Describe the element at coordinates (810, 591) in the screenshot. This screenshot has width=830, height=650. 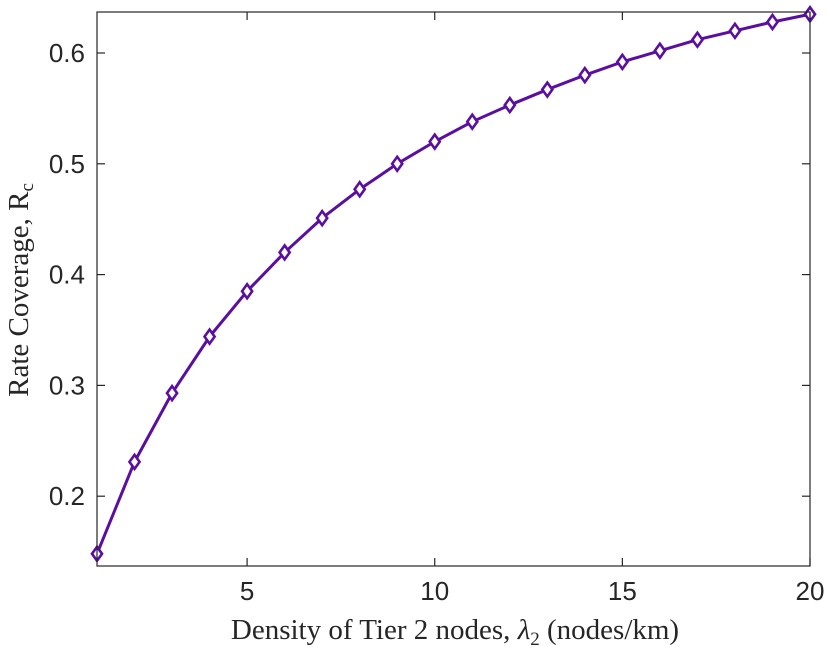
I see `x-tick-label: 20` at that location.